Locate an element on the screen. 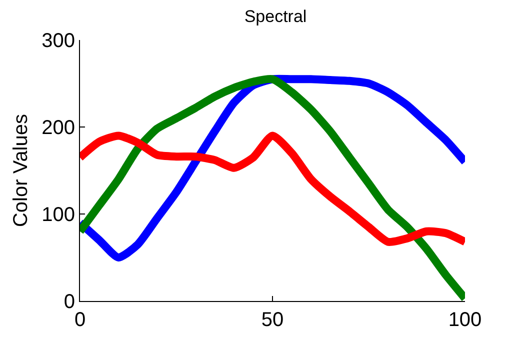 The width and height of the screenshot is (515, 343). y-tick-label: 300 is located at coordinates (58, 41).